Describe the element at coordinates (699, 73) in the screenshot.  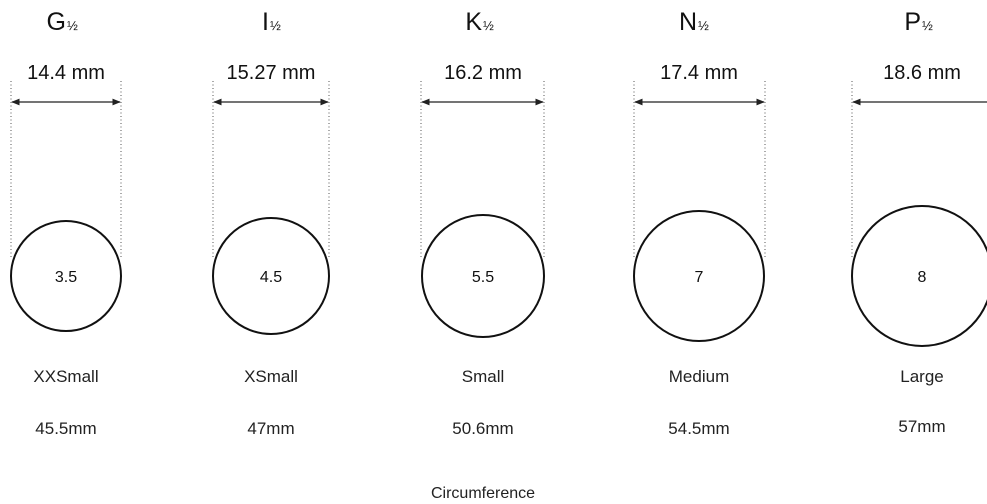
I see `ring-diameter: 17.4 mm` at that location.